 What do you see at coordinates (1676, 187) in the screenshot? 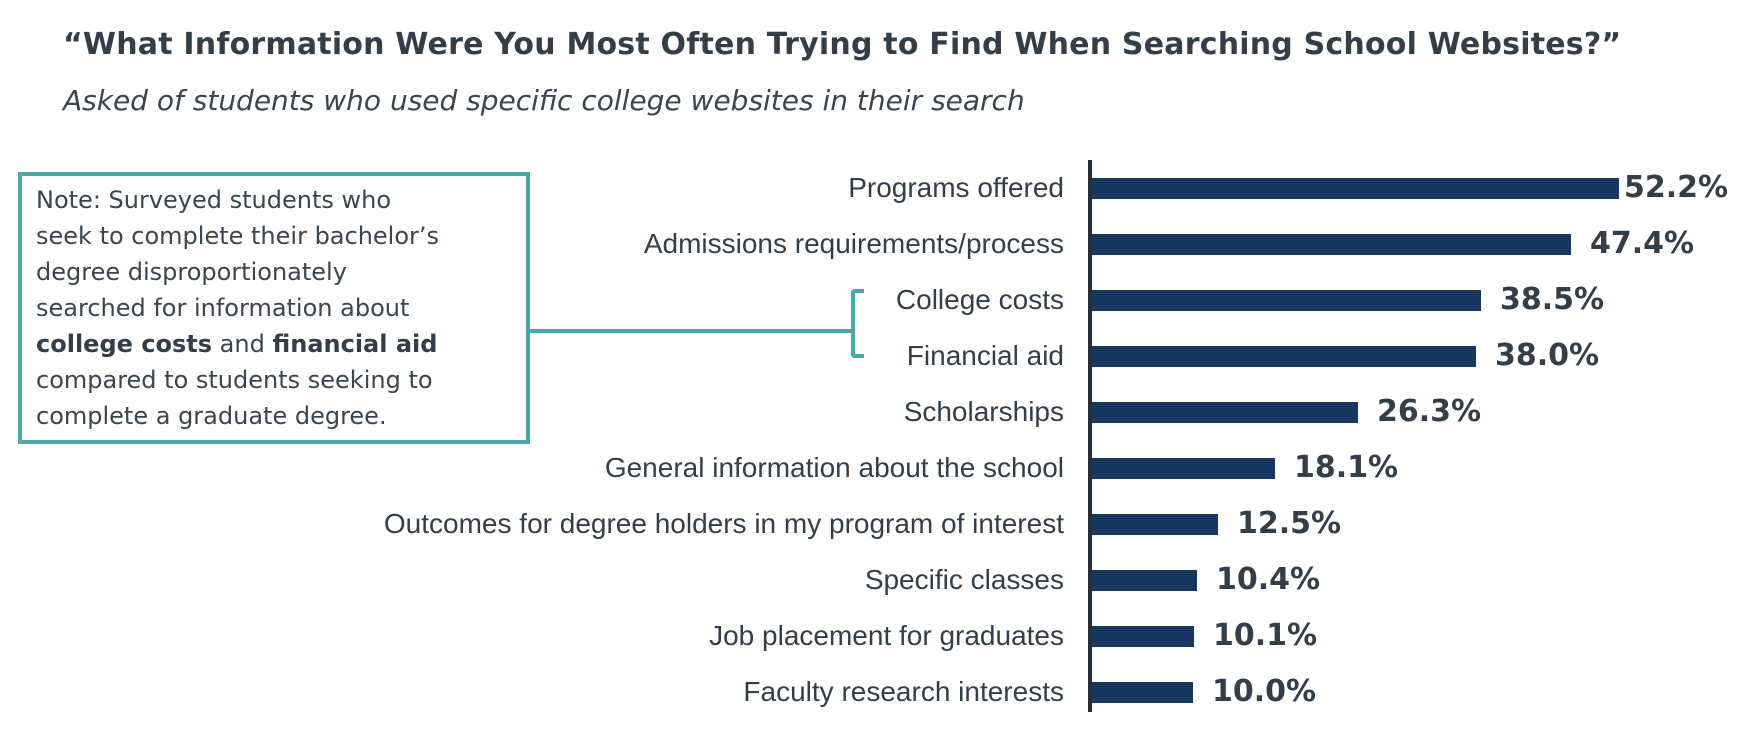
I see `value-label: 52.2%` at bounding box center [1676, 187].